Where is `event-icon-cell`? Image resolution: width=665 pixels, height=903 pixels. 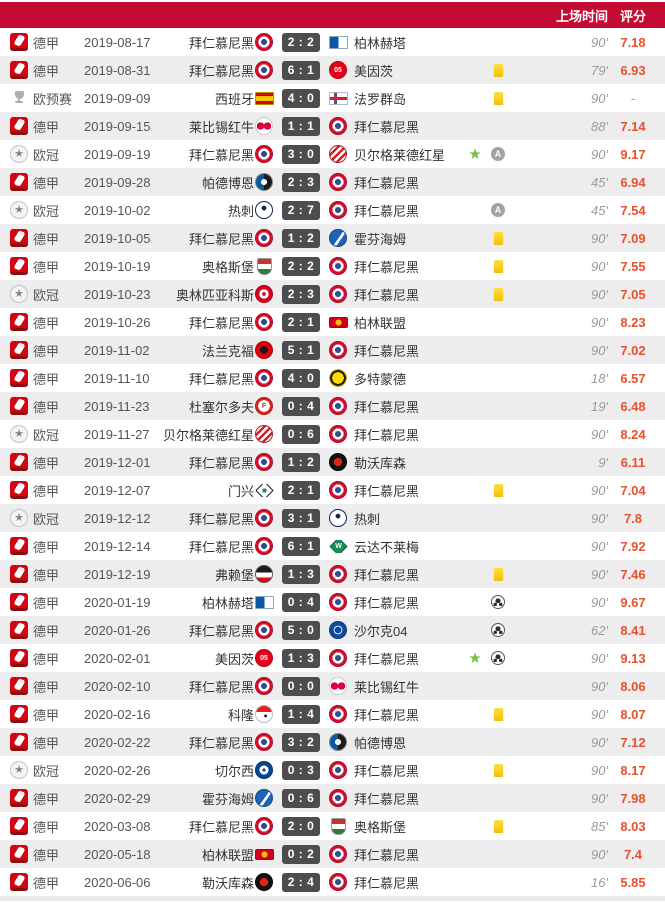 event-icon-cell is located at coordinates (498, 630).